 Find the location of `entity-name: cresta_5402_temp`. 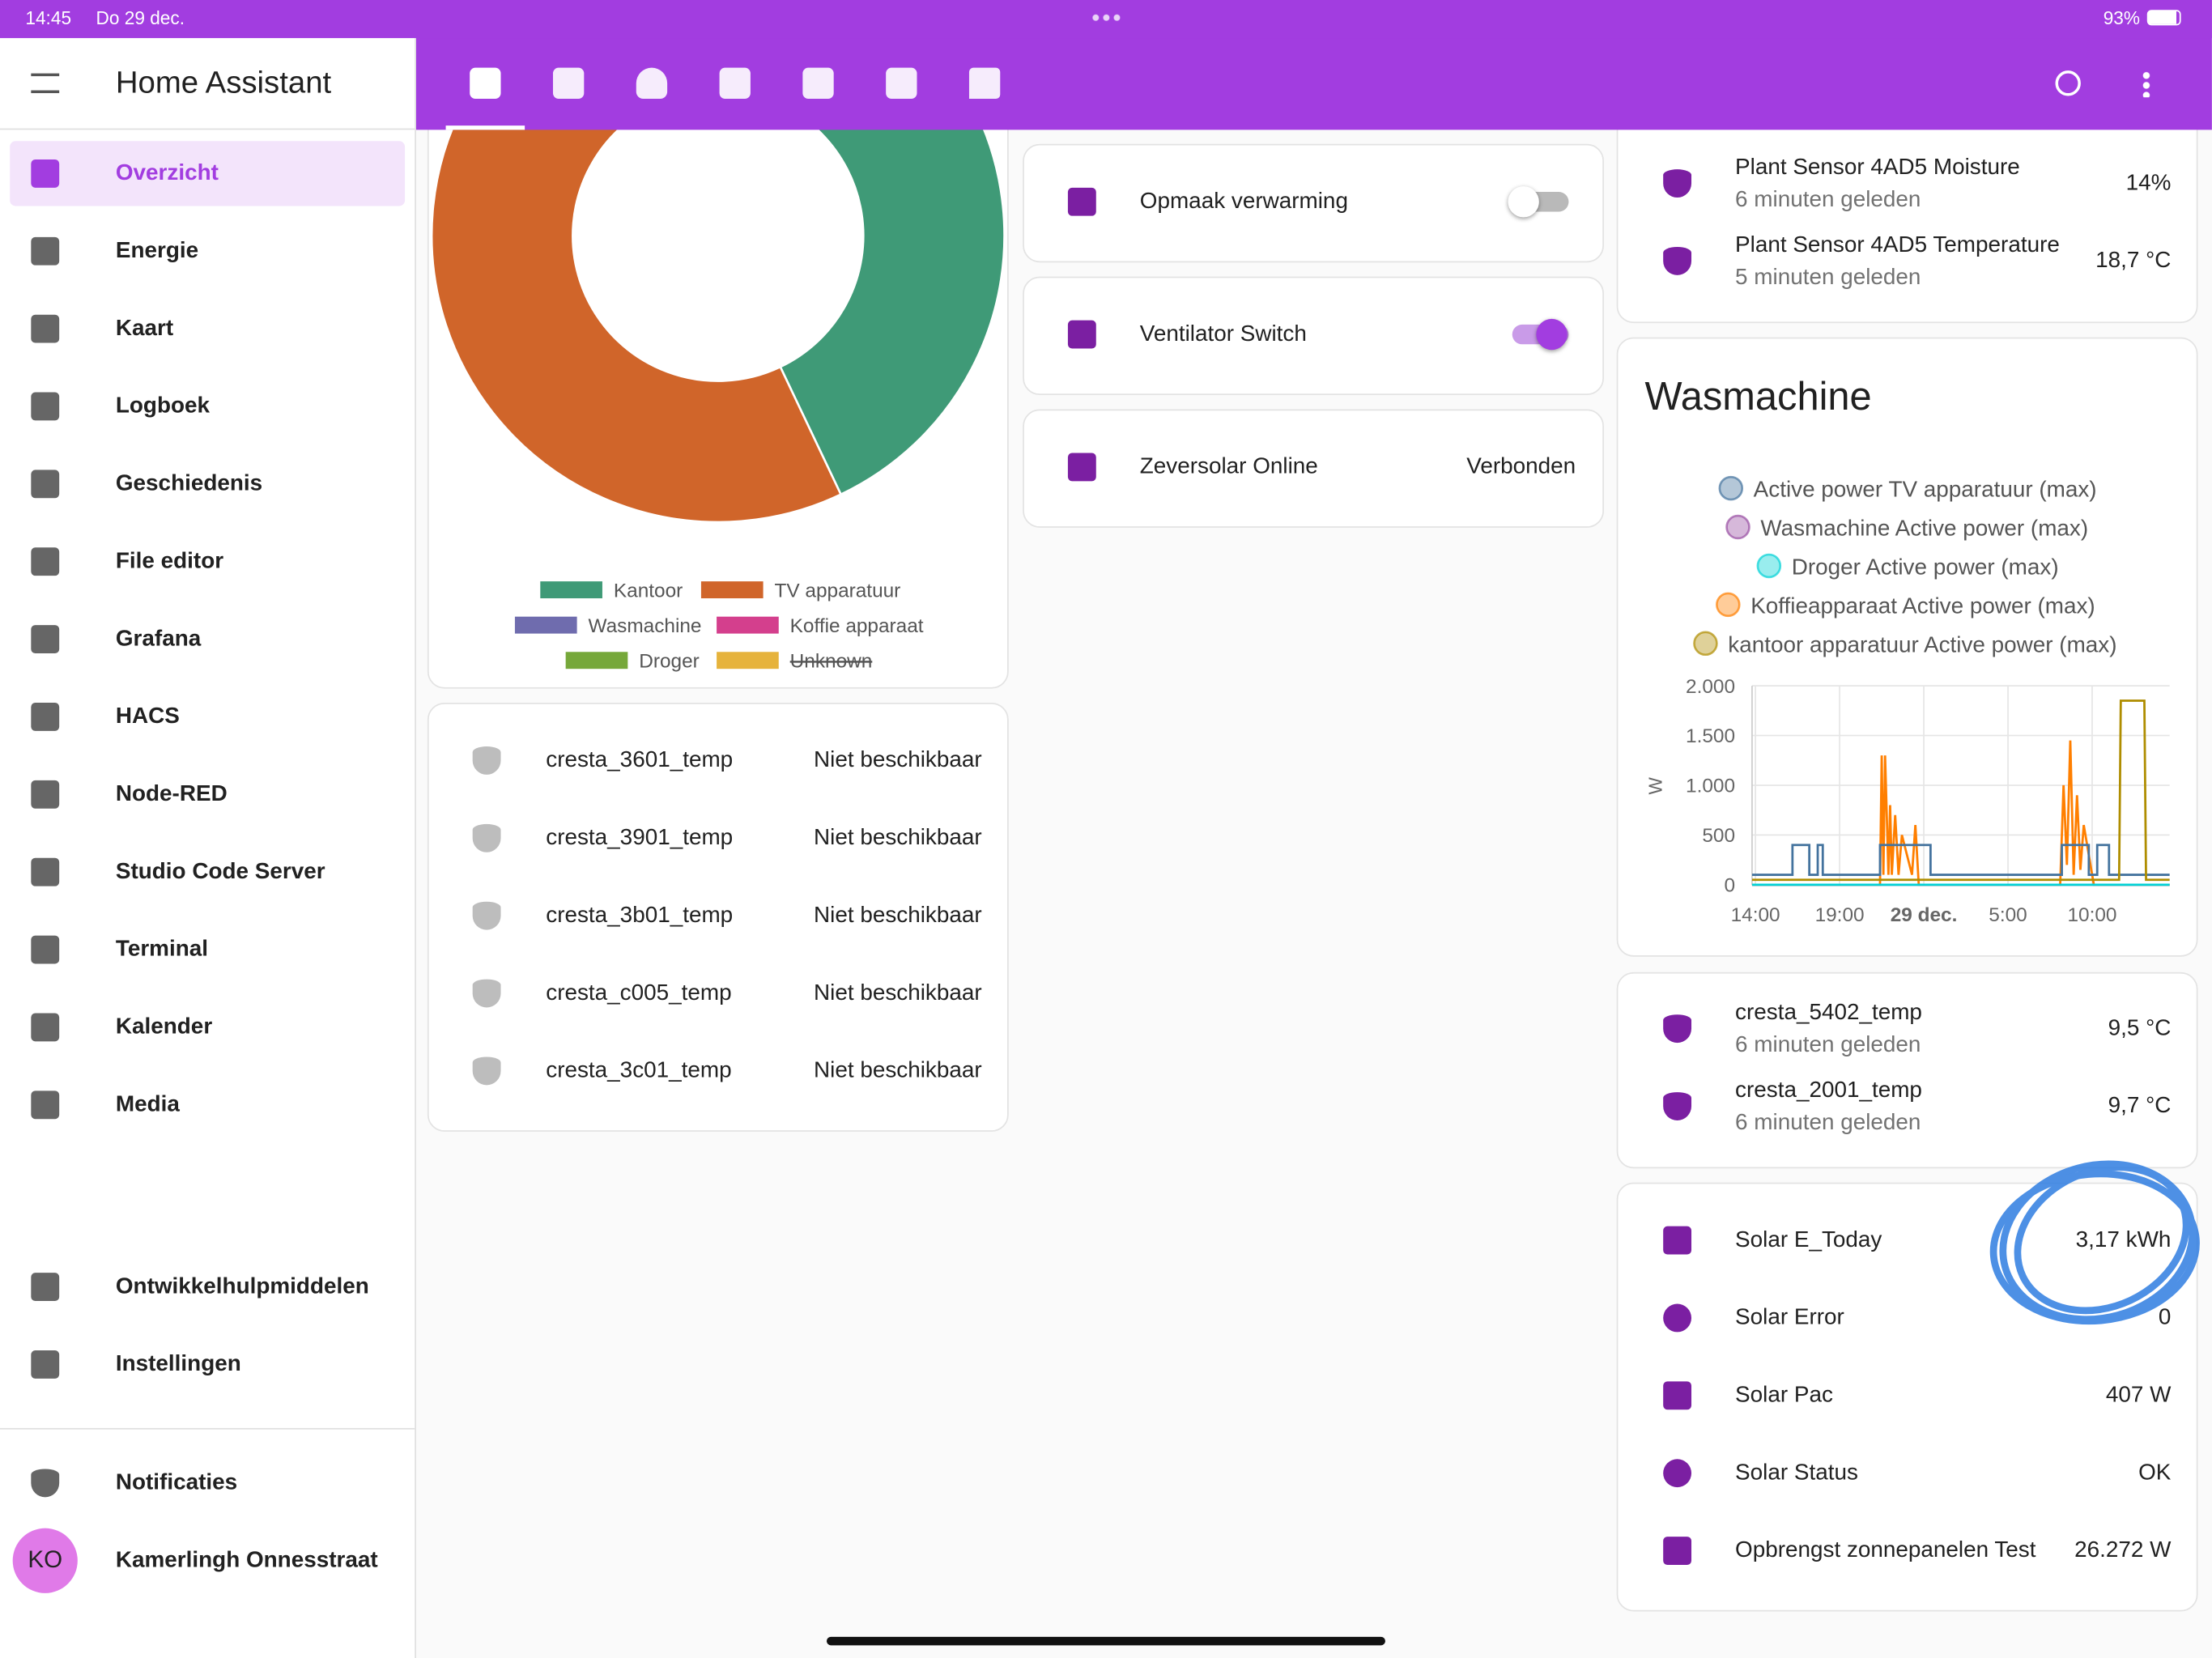

entity-name: cresta_5402_temp is located at coordinates (1829, 1013).